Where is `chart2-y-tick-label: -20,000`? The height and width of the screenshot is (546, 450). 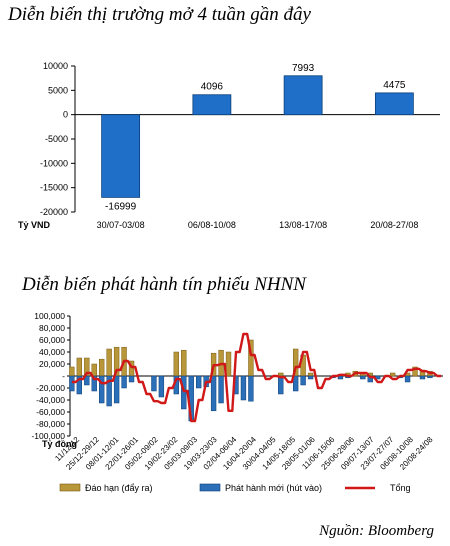 chart2-y-tick-label: -20,000 is located at coordinates (50, 388).